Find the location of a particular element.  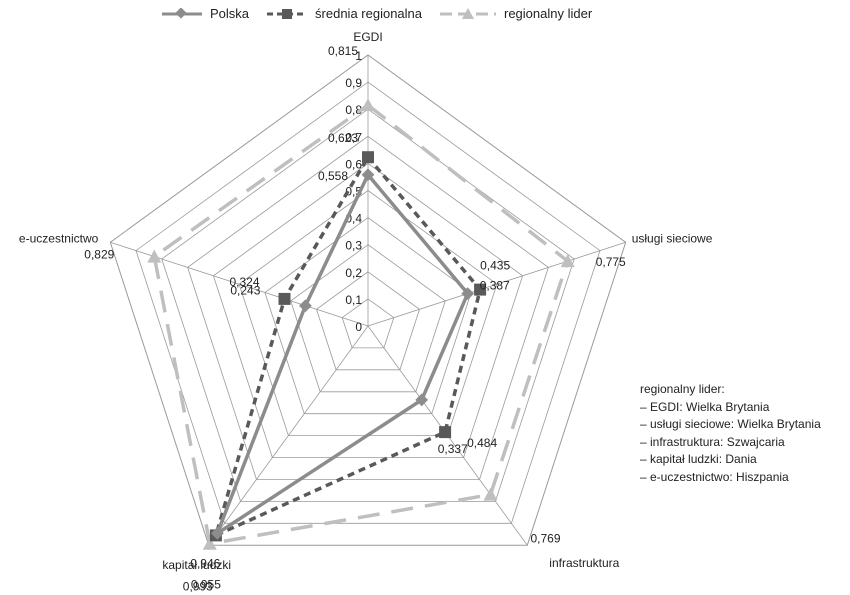

axis-label: EGDI is located at coordinates (367, 37).